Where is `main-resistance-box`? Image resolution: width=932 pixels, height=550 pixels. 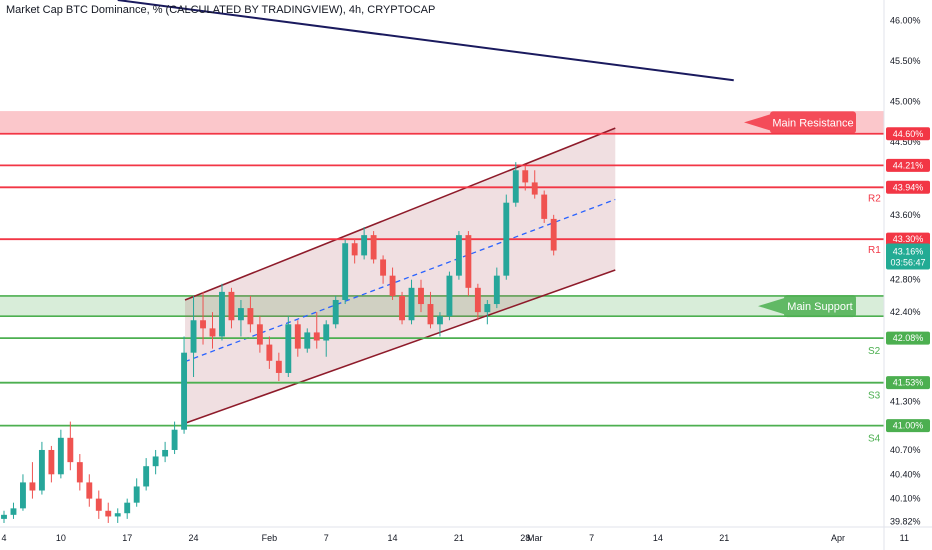
main-resistance-box is located at coordinates (813, 122).